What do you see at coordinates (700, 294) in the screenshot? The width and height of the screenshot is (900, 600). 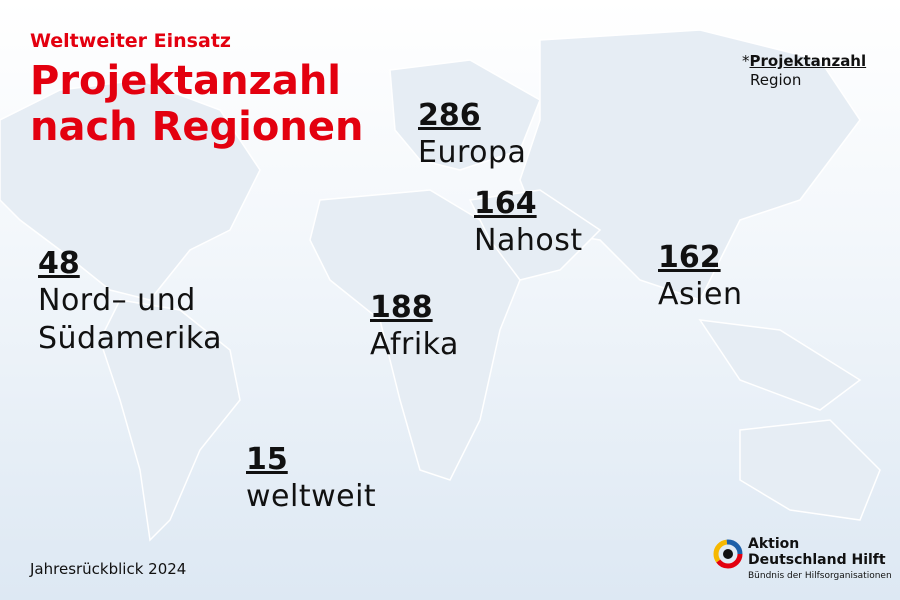 I see `region-name: Asien` at bounding box center [700, 294].